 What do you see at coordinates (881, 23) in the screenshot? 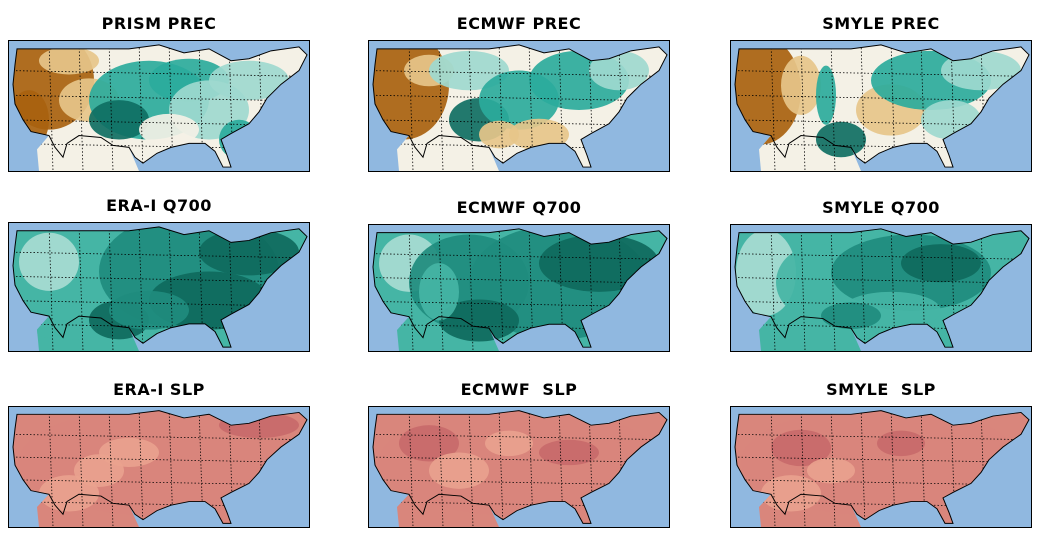
I see `panel-title: SMYLE PREC` at bounding box center [881, 23].